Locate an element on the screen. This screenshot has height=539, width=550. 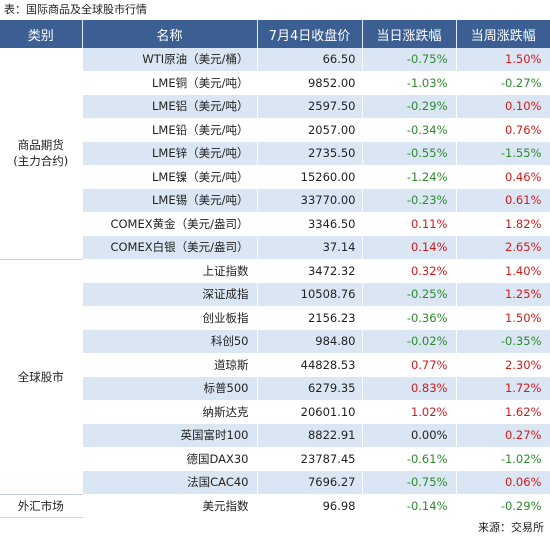
day-change-cell: 1.02% is located at coordinates (409, 412).